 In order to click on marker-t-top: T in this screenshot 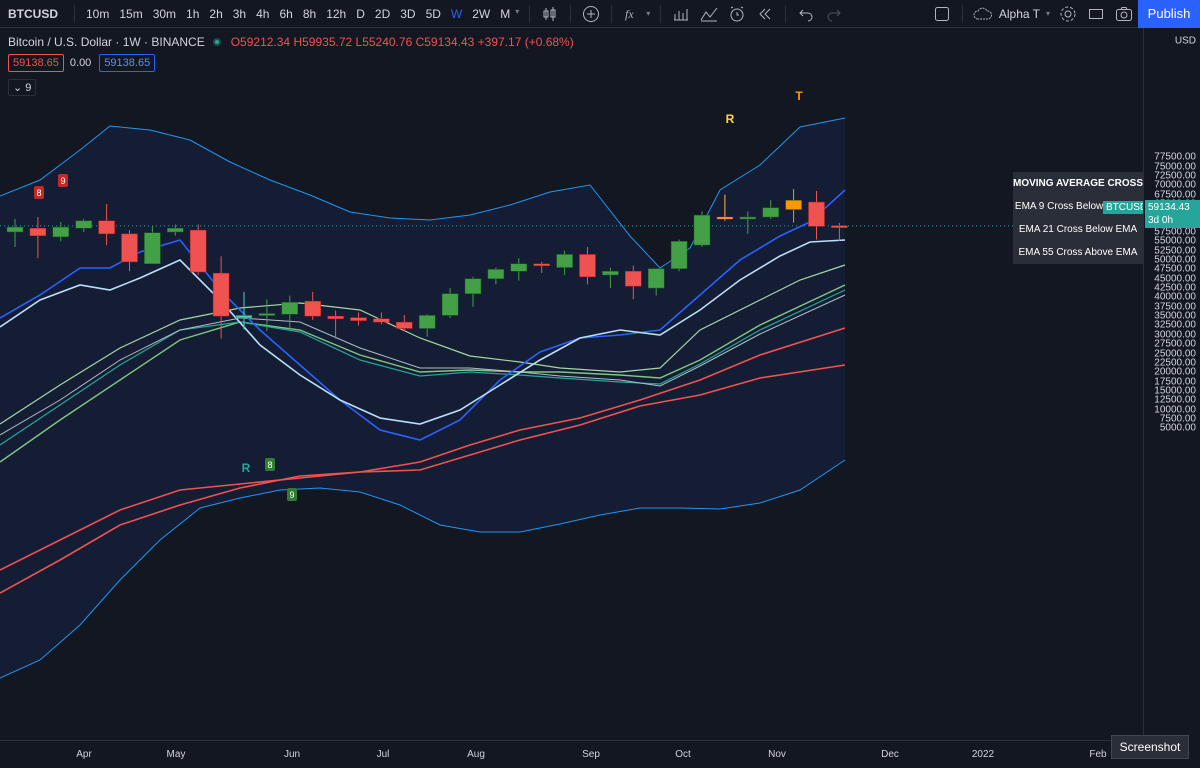, I will do `click(799, 96)`.